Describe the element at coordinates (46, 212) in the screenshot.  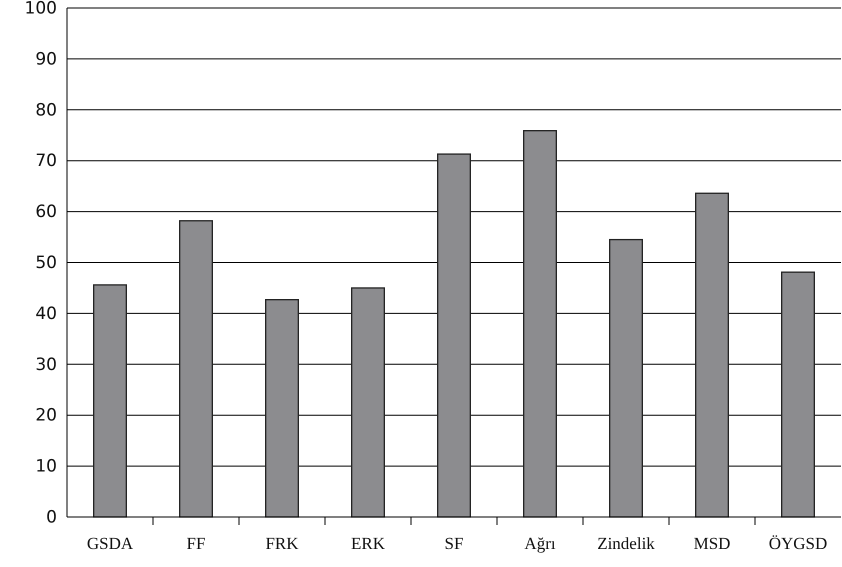
I see `y-tick-label: 60` at that location.